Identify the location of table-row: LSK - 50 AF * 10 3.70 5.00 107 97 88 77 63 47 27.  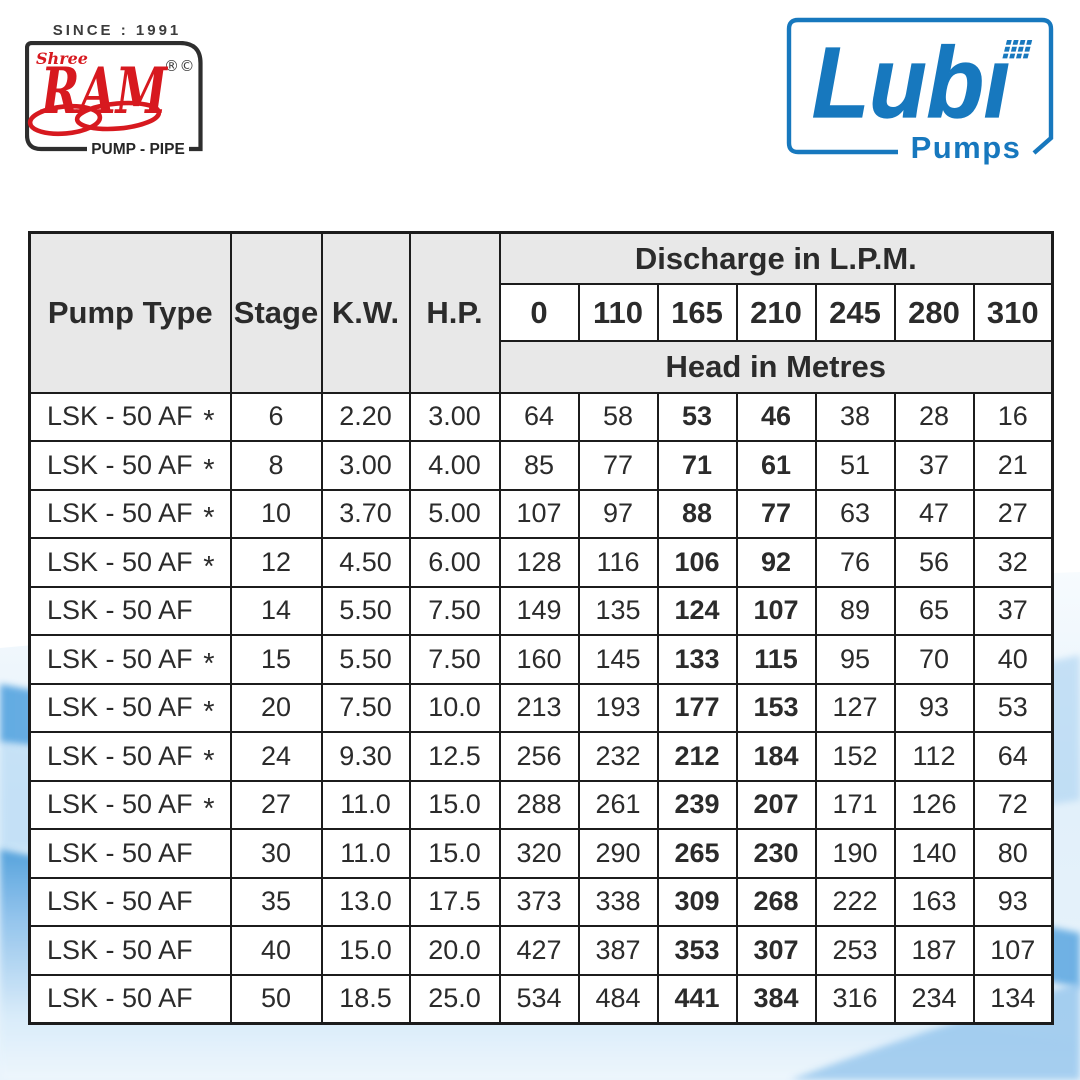
(541, 513).